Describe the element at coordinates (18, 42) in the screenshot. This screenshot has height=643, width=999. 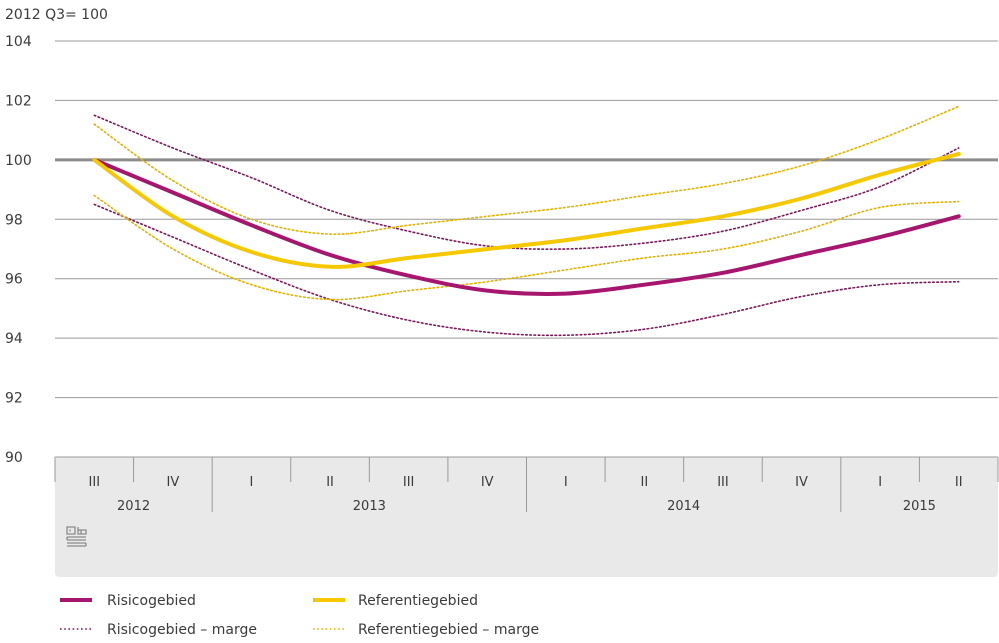
I see `y-tick-label-104: 104` at that location.